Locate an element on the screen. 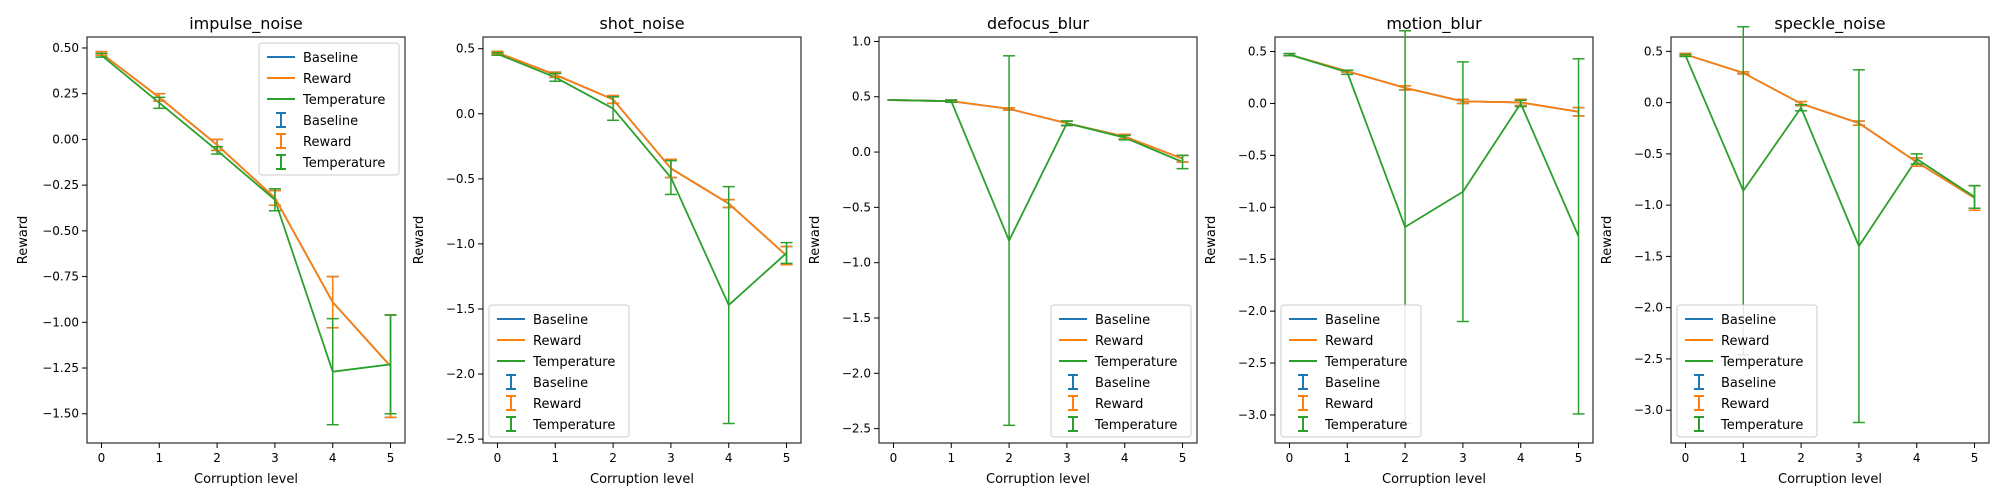  chart-title: motion_blur is located at coordinates (1434, 24).